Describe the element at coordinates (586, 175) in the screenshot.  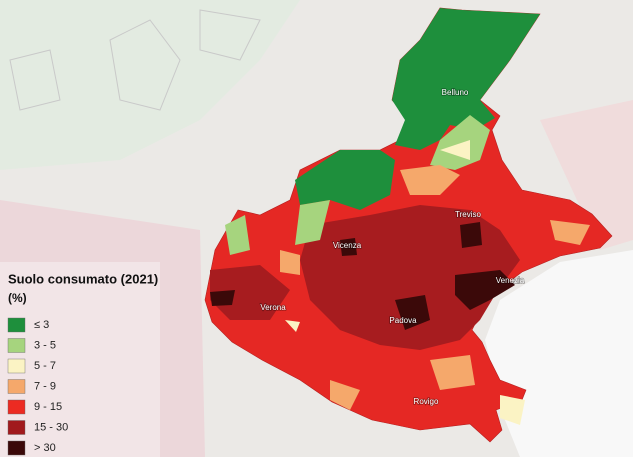
I see `land-east` at that location.